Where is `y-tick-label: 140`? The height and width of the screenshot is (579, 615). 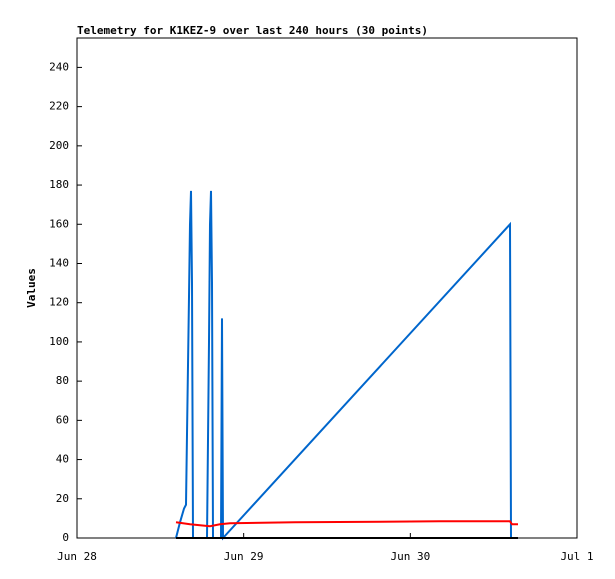
y-tick-label: 140 is located at coordinates (59, 262).